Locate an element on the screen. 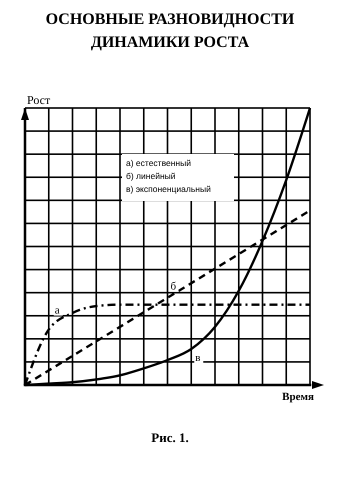 The height and width of the screenshot is (486, 339). chart-title: ОСНОВНЫЕ РАЗНОВИДНОСТИ ДИНАМИКИ РОСТА is located at coordinates (170, 31).